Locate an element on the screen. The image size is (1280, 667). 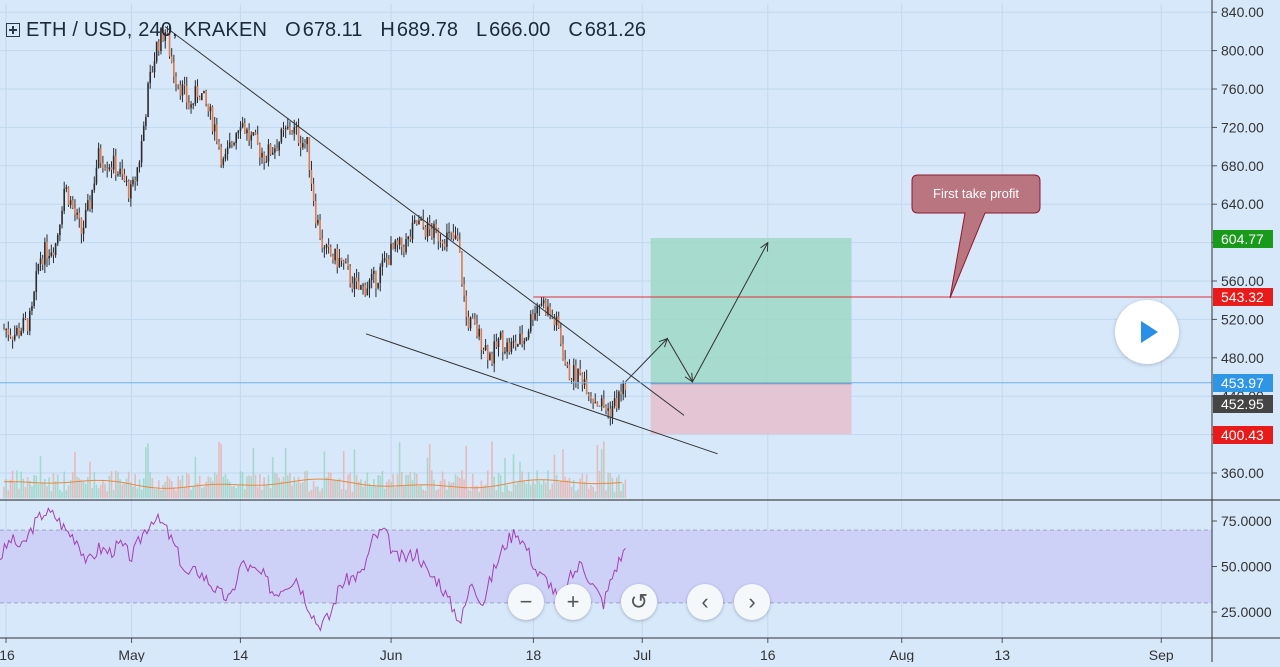
zoom-out-button: − is located at coordinates (526, 602).